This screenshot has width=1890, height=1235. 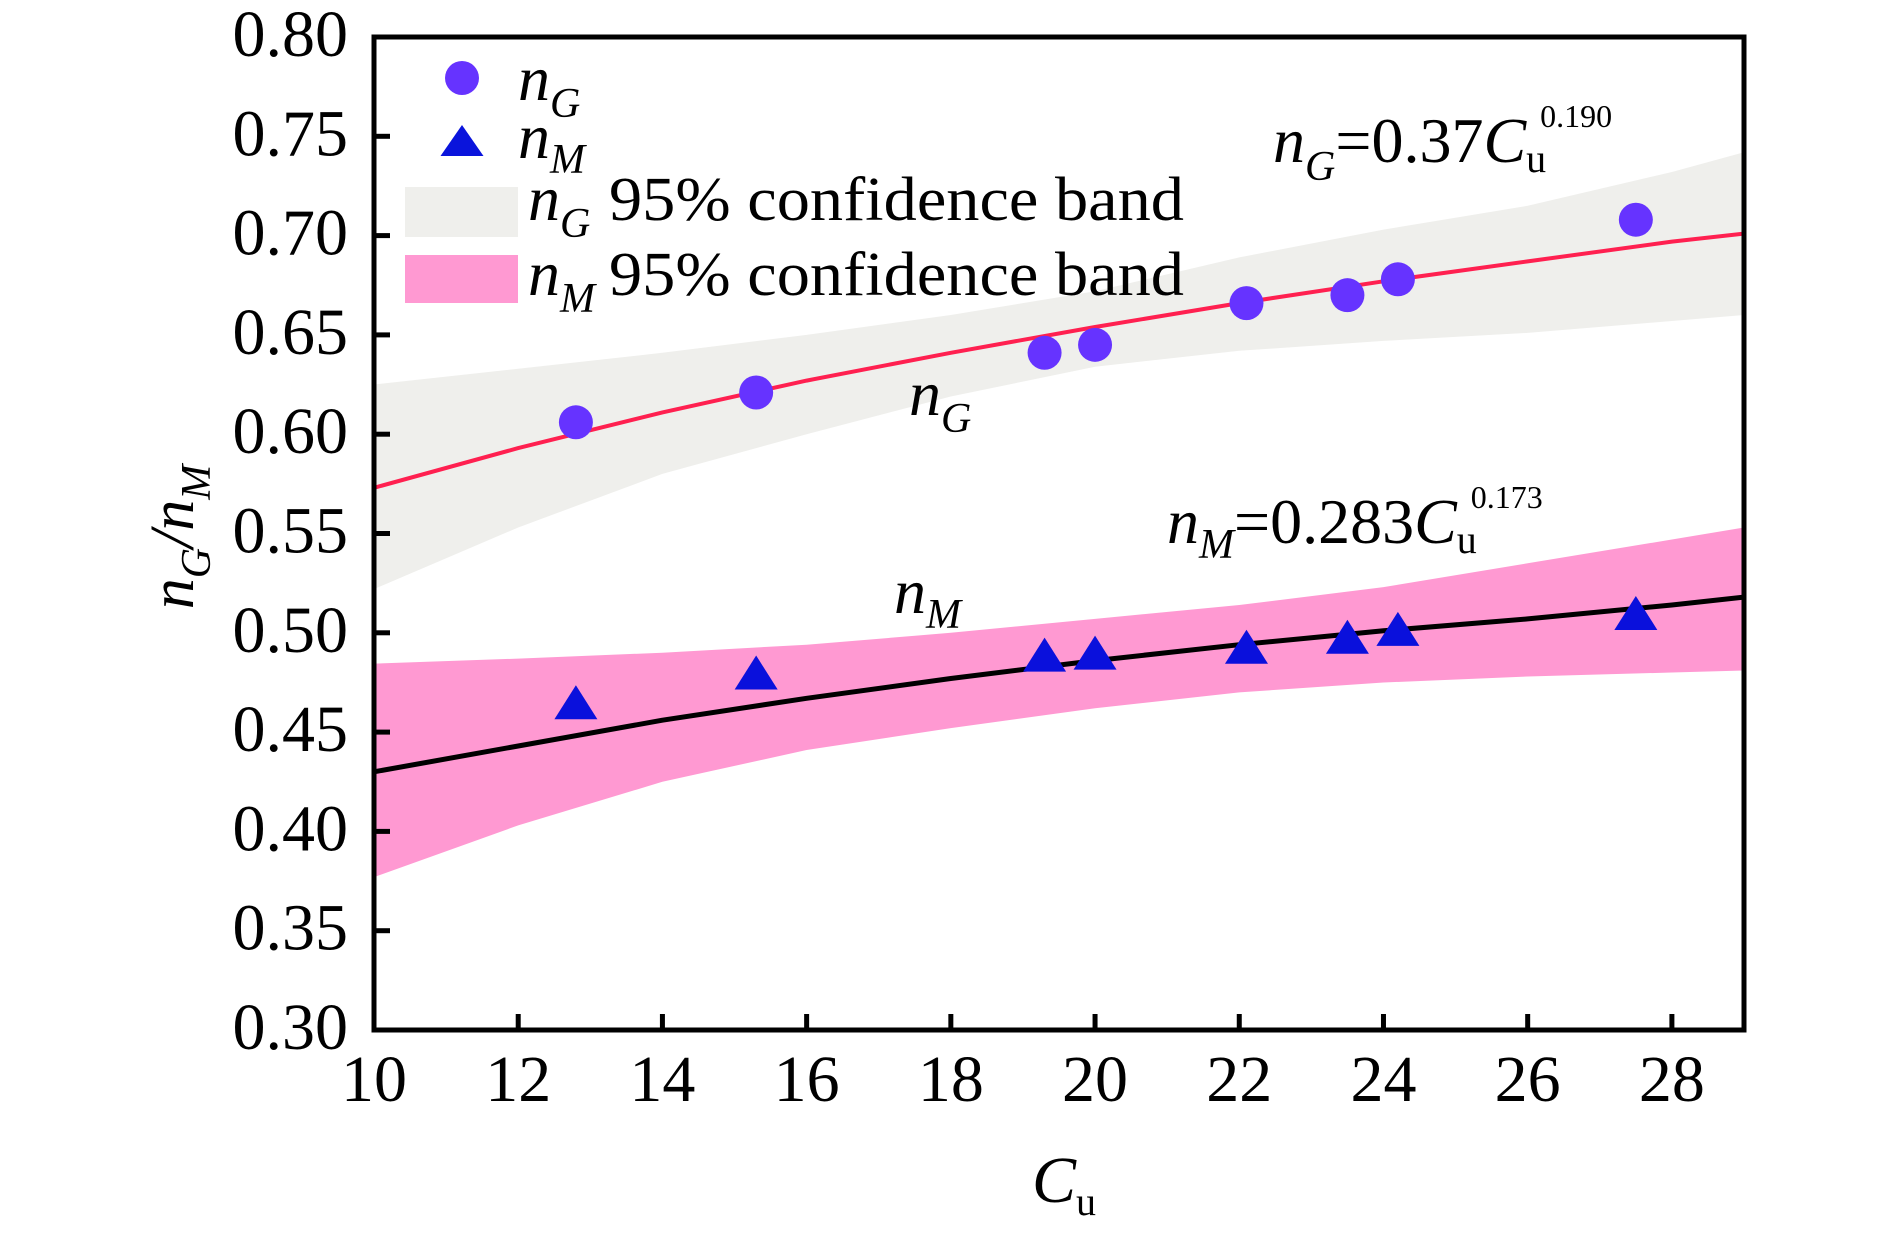 I want to click on formula-nm-lhs-subscript: M, so click(x=1217, y=545).